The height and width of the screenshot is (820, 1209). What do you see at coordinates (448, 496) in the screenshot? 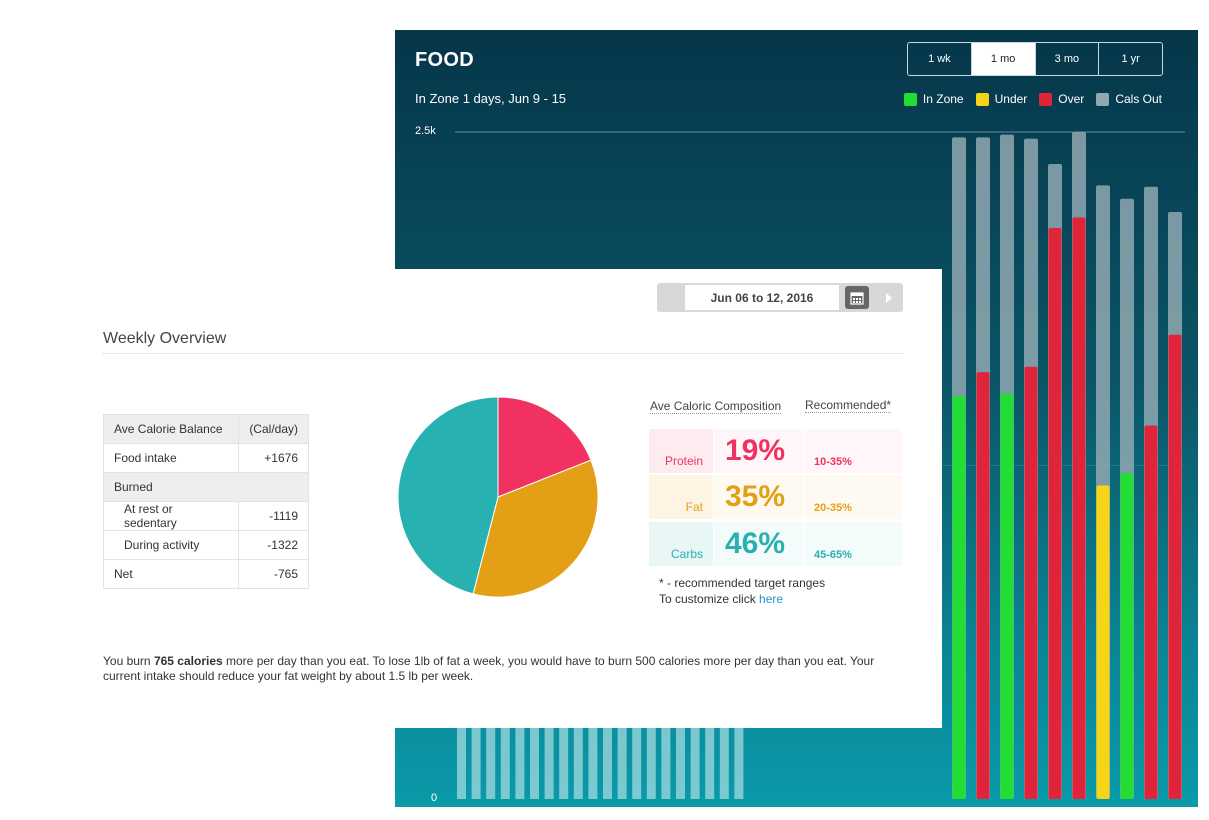
I see `pie-slice-carbs` at bounding box center [448, 496].